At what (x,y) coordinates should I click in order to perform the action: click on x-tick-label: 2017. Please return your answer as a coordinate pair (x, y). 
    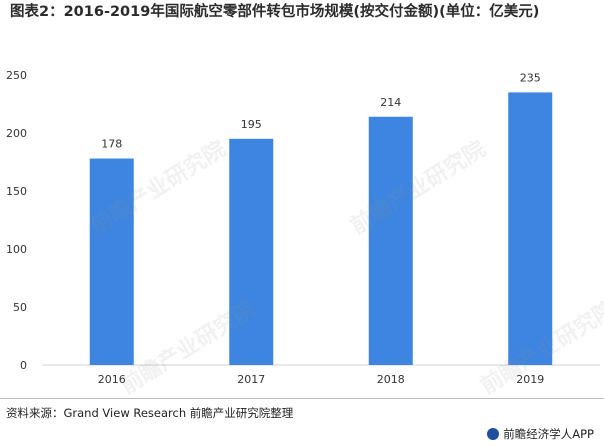
    Looking at the image, I should click on (251, 379).